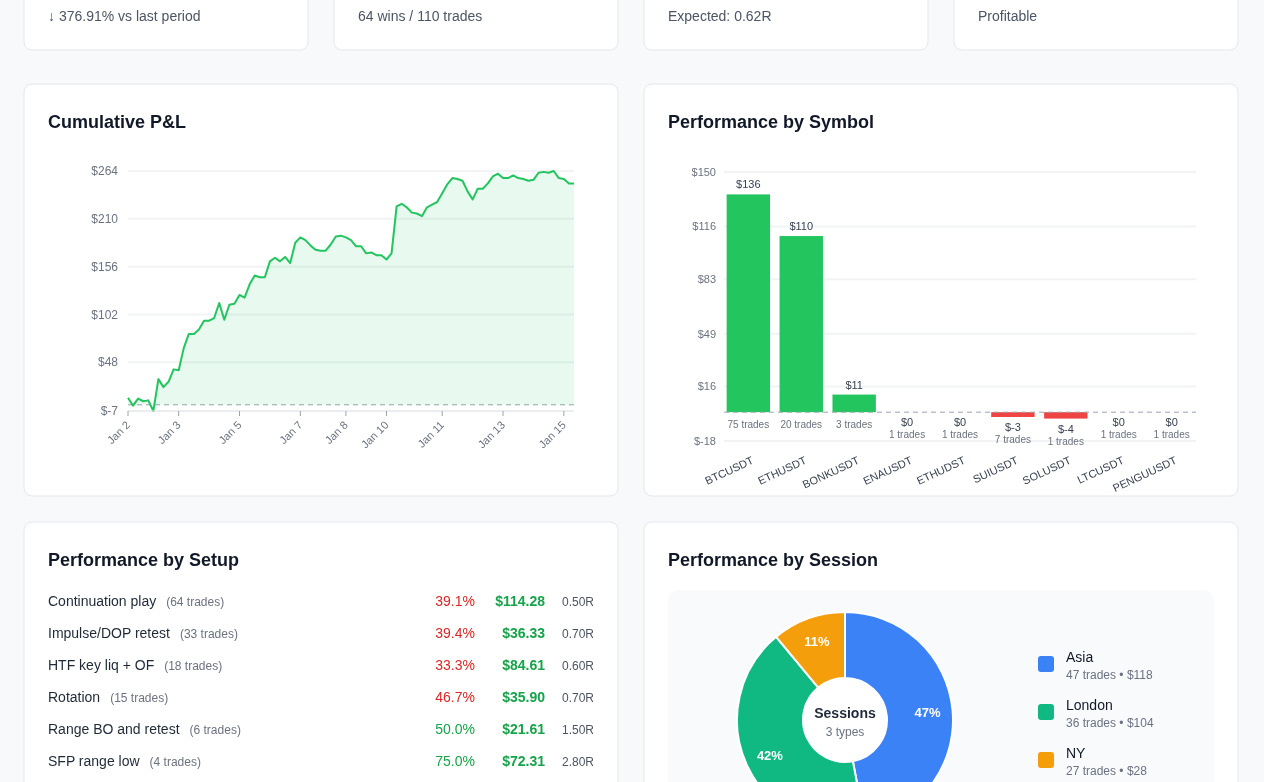 The height and width of the screenshot is (782, 1264). I want to click on text: 36 trades • $104, so click(1110, 723).